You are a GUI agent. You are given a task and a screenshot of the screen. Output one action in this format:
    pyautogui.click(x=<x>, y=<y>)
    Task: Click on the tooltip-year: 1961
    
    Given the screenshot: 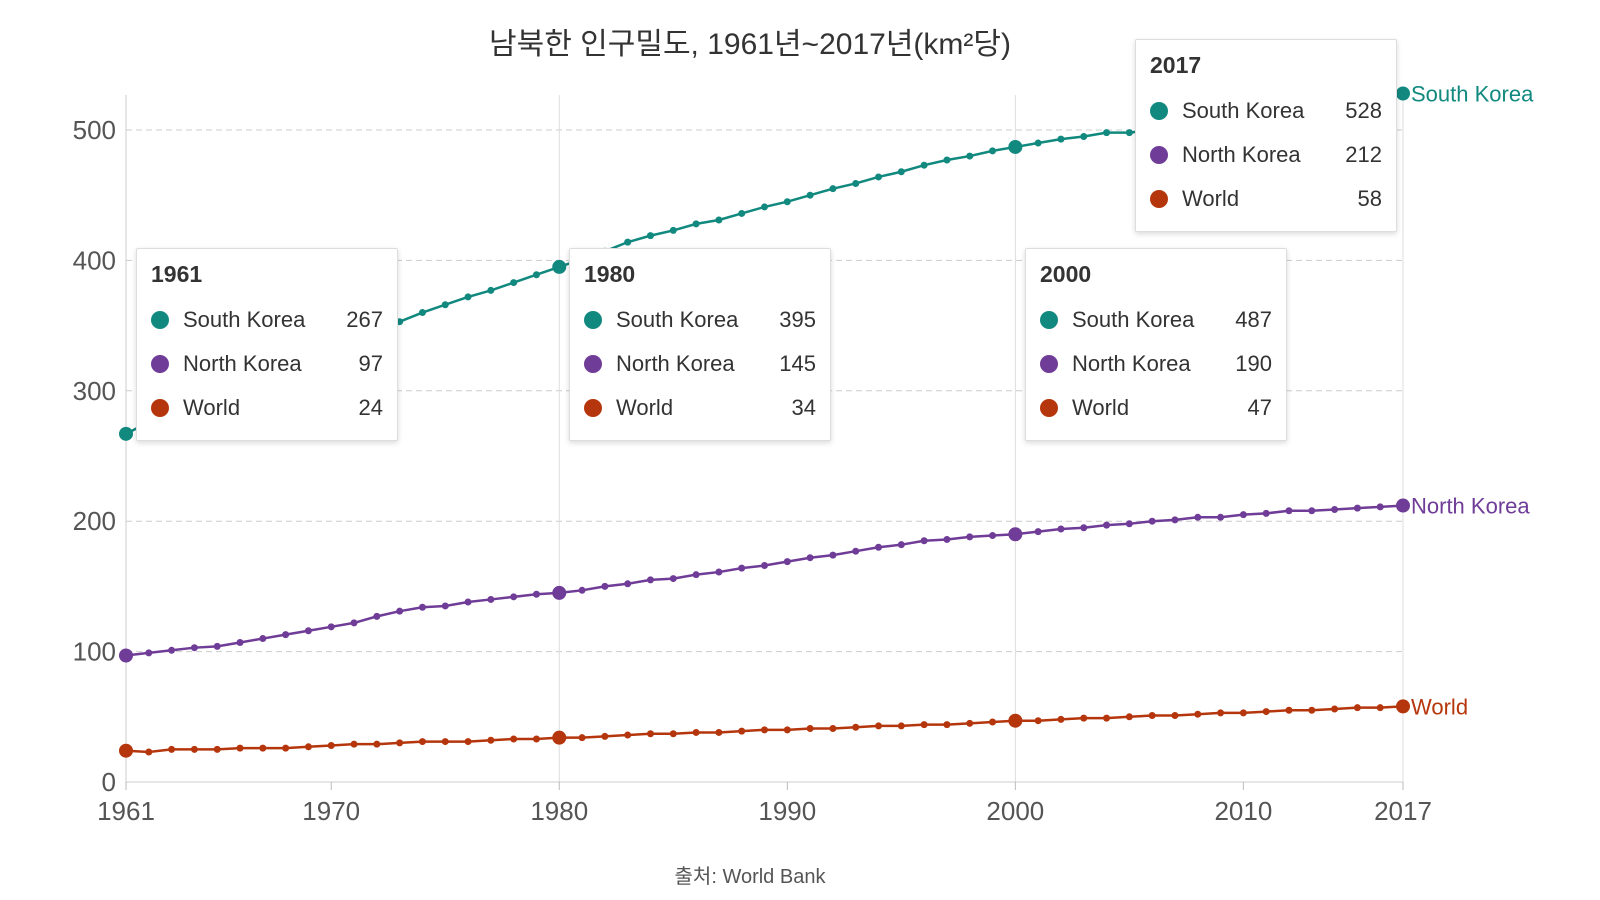 What is the action you would take?
    pyautogui.click(x=177, y=274)
    